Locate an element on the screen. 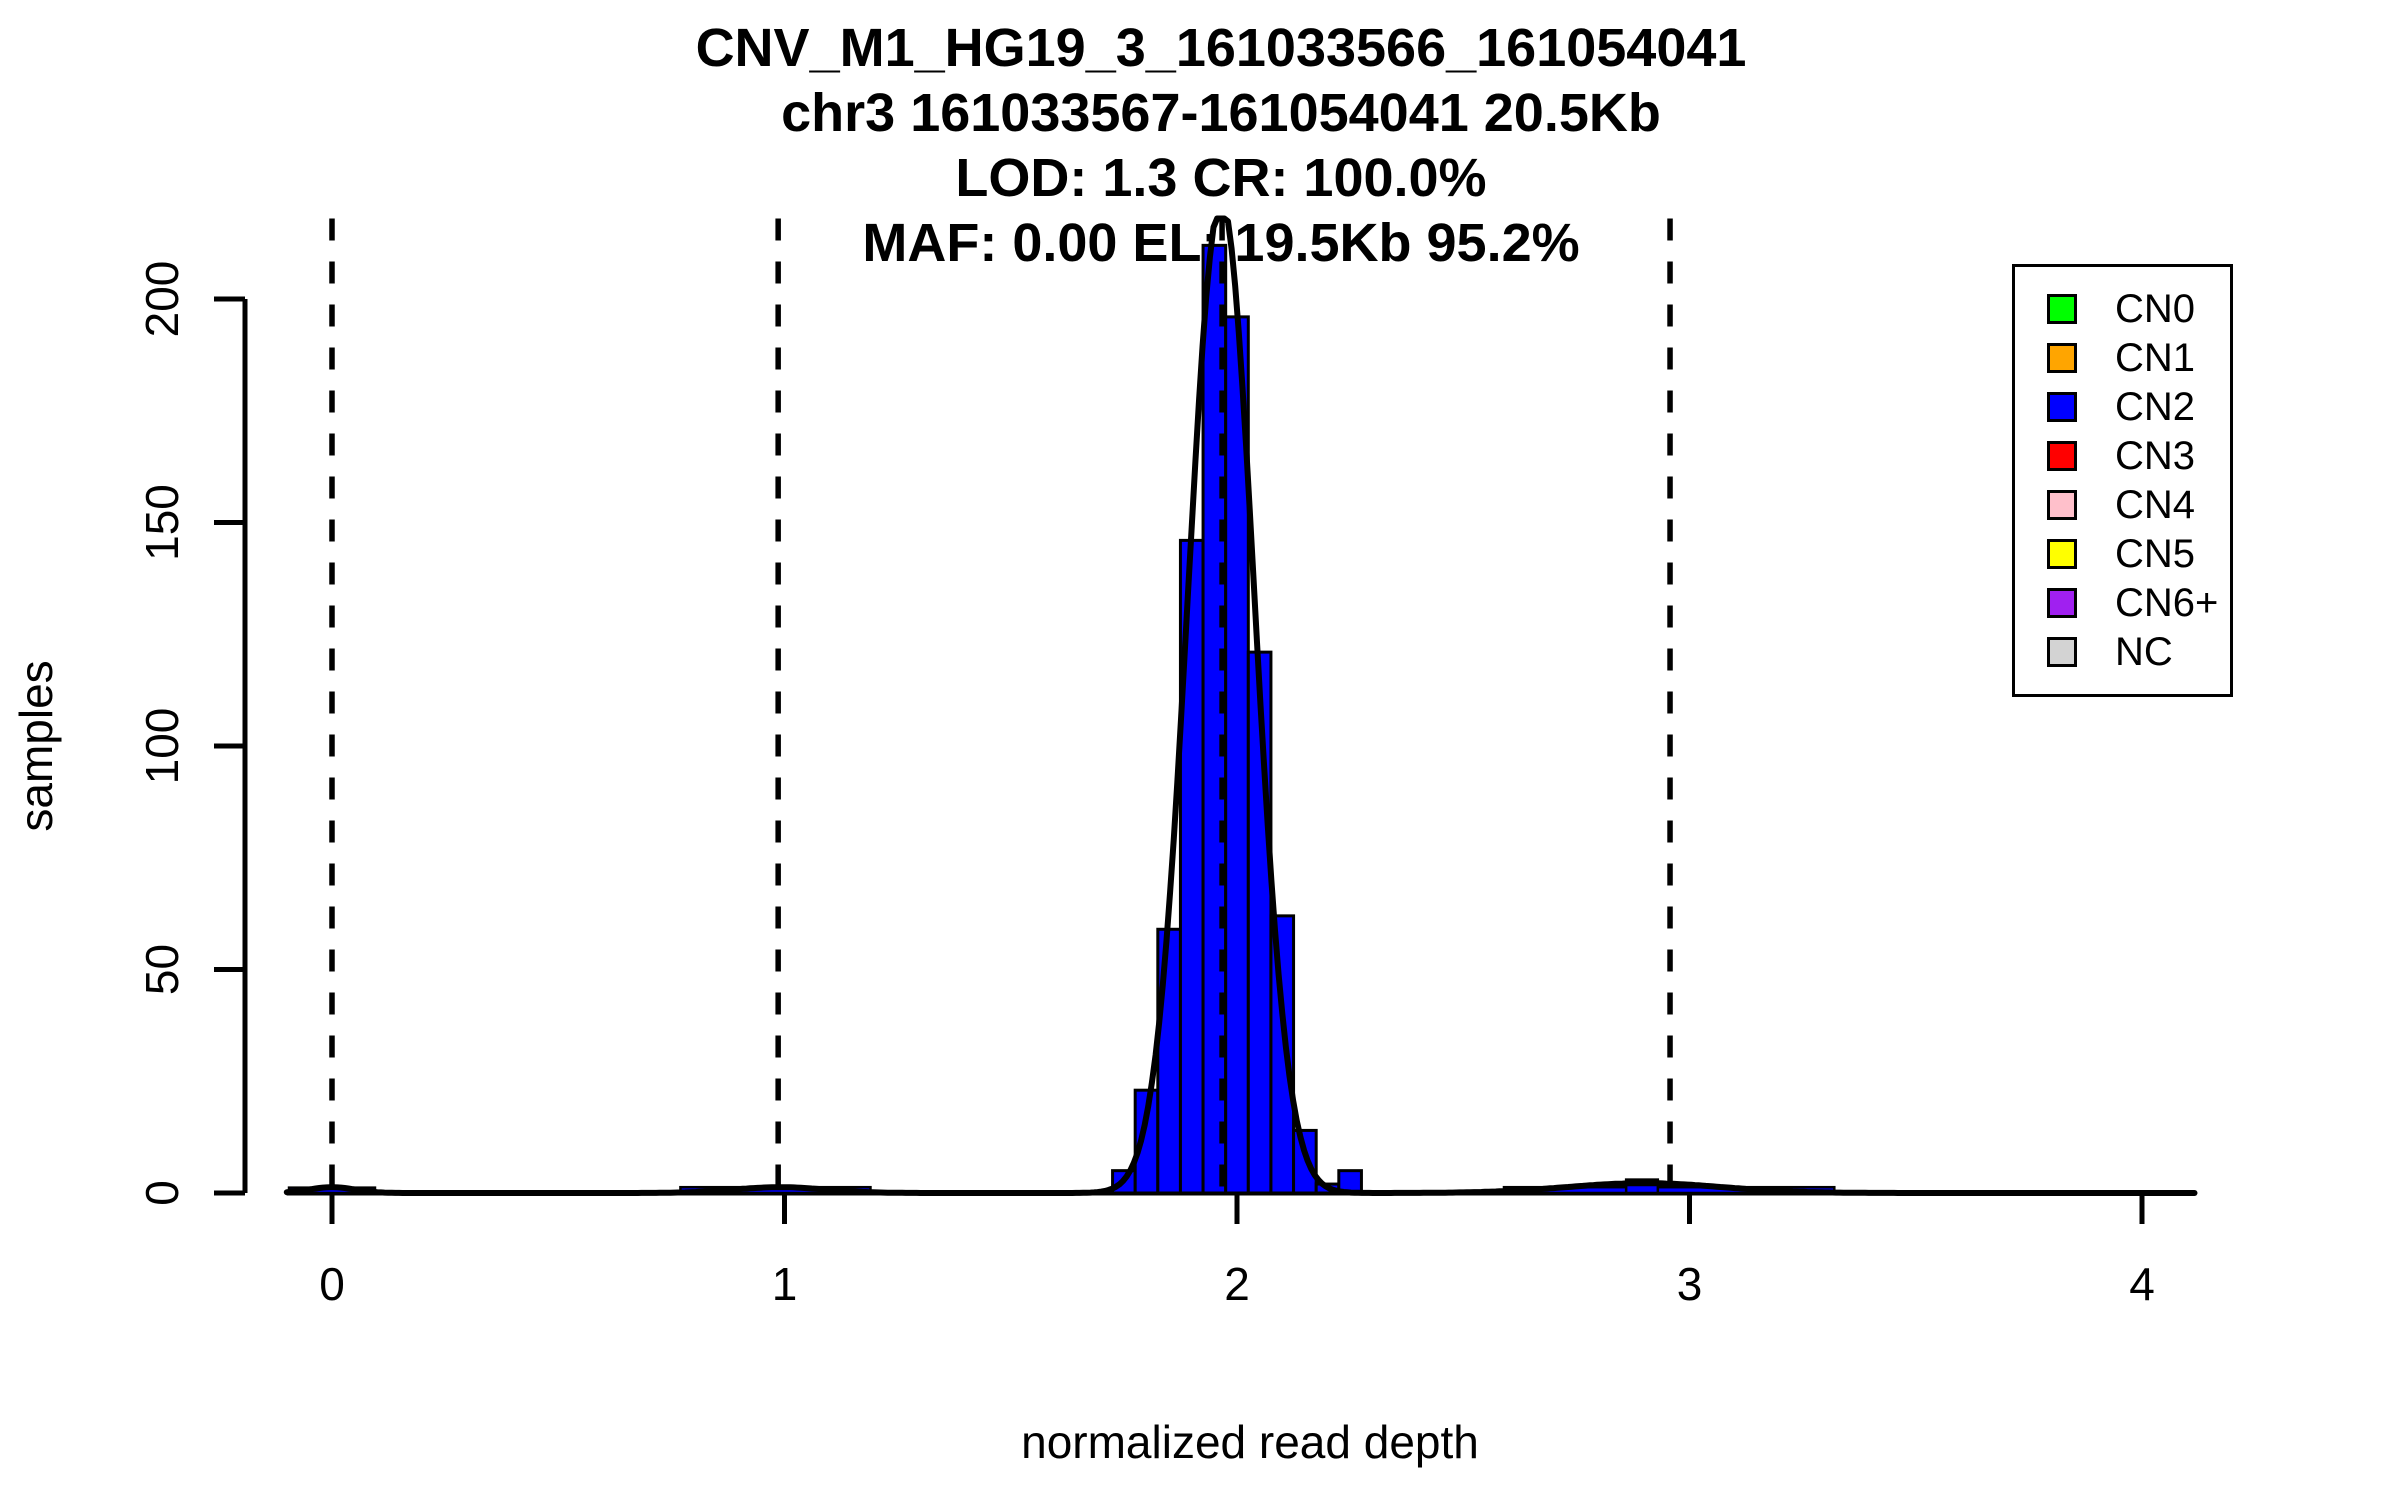  x-tick-label: 2 is located at coordinates (1237, 1284).